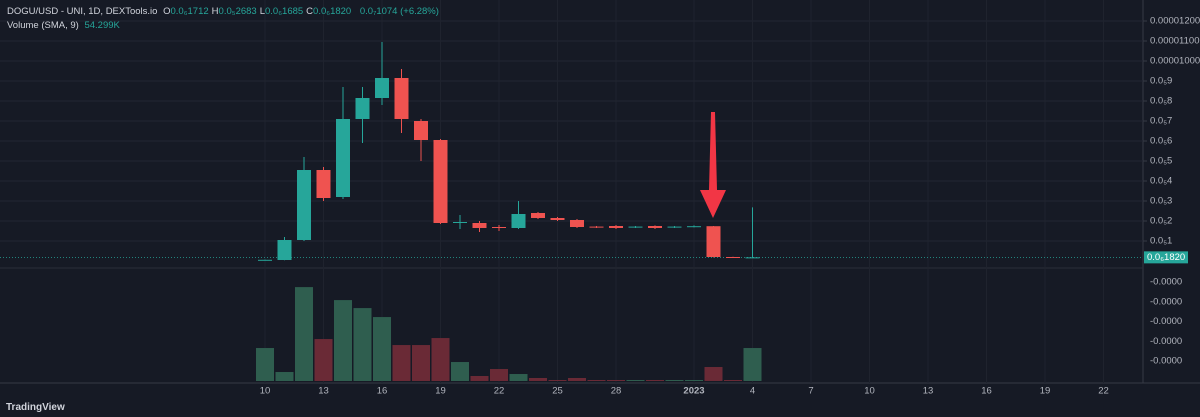 The width and height of the screenshot is (1200, 417). What do you see at coordinates (1161, 101) in the screenshot?
I see `y-tick-label: 0.0₅8` at bounding box center [1161, 101].